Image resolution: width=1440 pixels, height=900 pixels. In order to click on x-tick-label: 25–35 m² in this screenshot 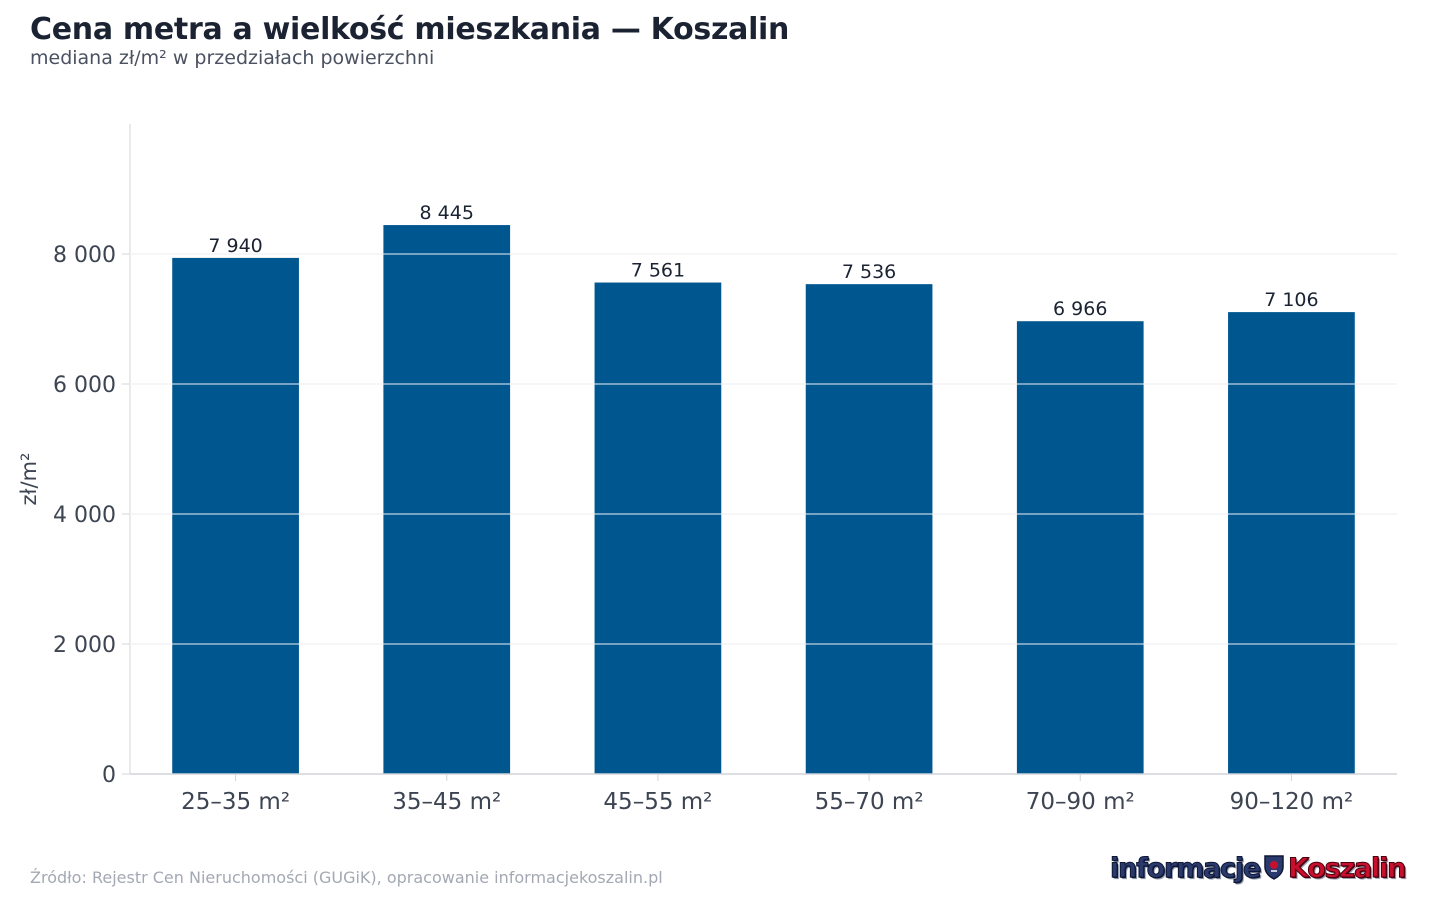, I will do `click(235, 802)`.